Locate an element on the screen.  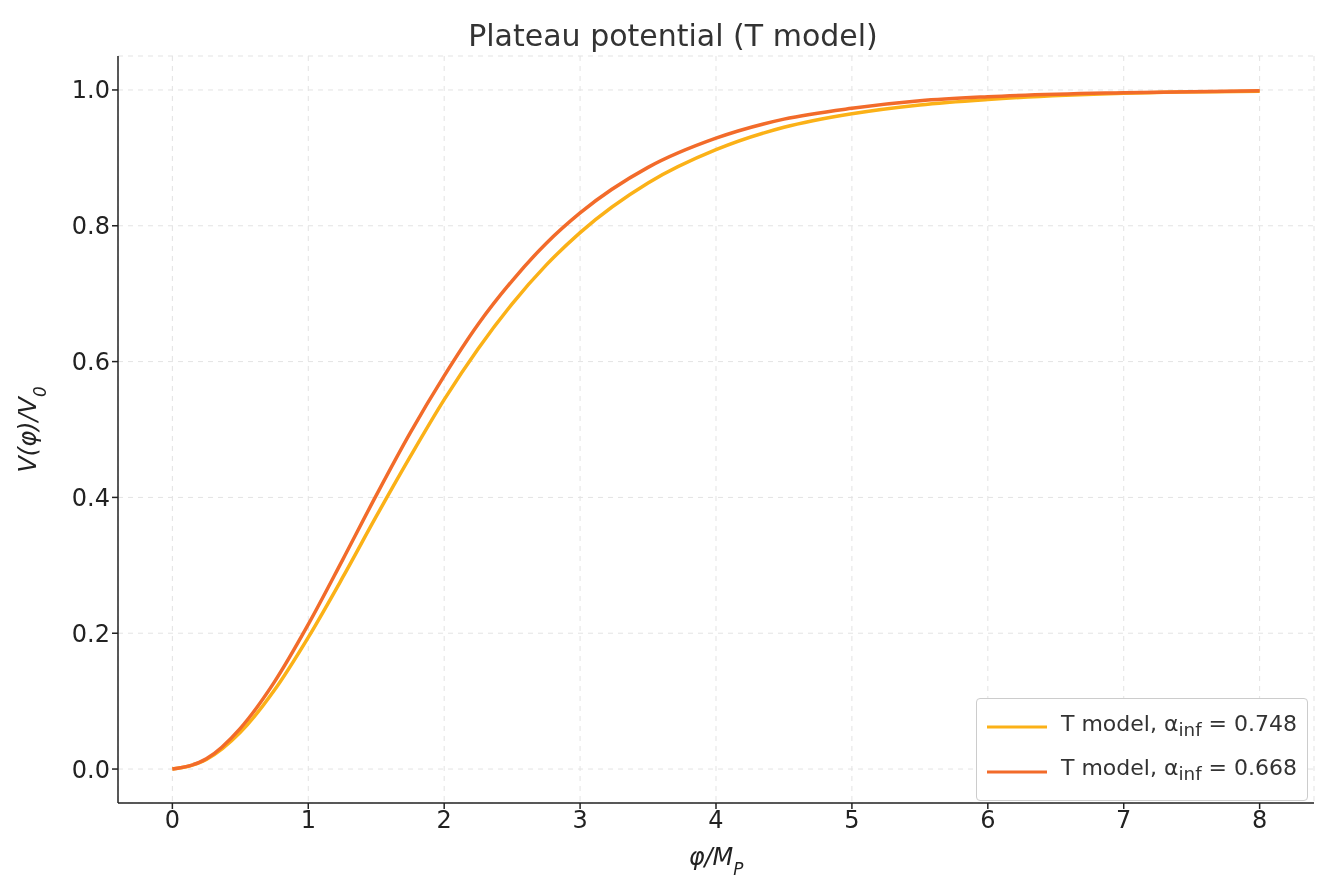
x-tick-label: 8 is located at coordinates (1260, 820).